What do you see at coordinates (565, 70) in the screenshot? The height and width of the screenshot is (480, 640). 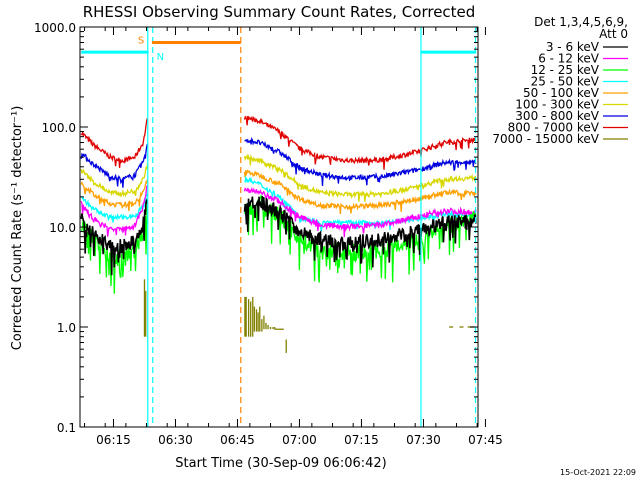 I see `legend-label-2: 12 - 25 keV` at bounding box center [565, 70].